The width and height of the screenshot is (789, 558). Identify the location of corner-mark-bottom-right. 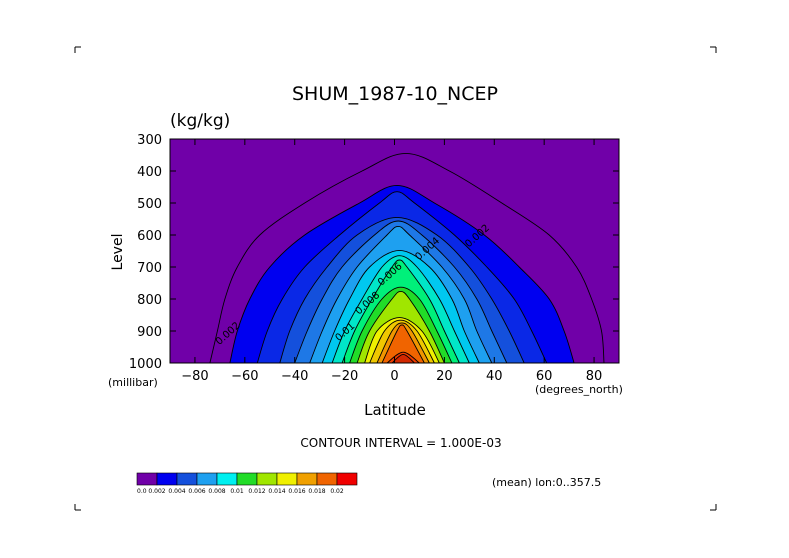
(713, 507).